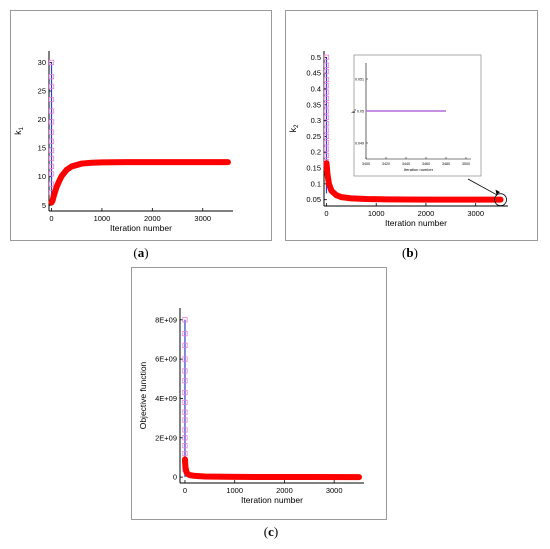 The height and width of the screenshot is (549, 550). Describe the element at coordinates (500, 200) in the screenshot. I see `zoom-circle` at that location.